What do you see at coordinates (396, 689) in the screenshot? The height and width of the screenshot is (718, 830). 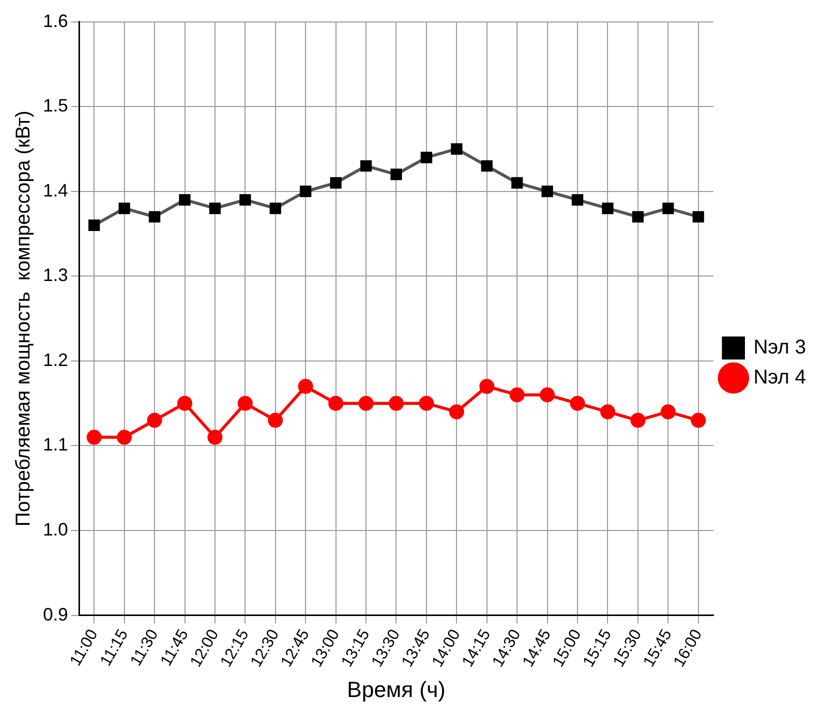 I see `x-axis-title: Время (ч)` at bounding box center [396, 689].